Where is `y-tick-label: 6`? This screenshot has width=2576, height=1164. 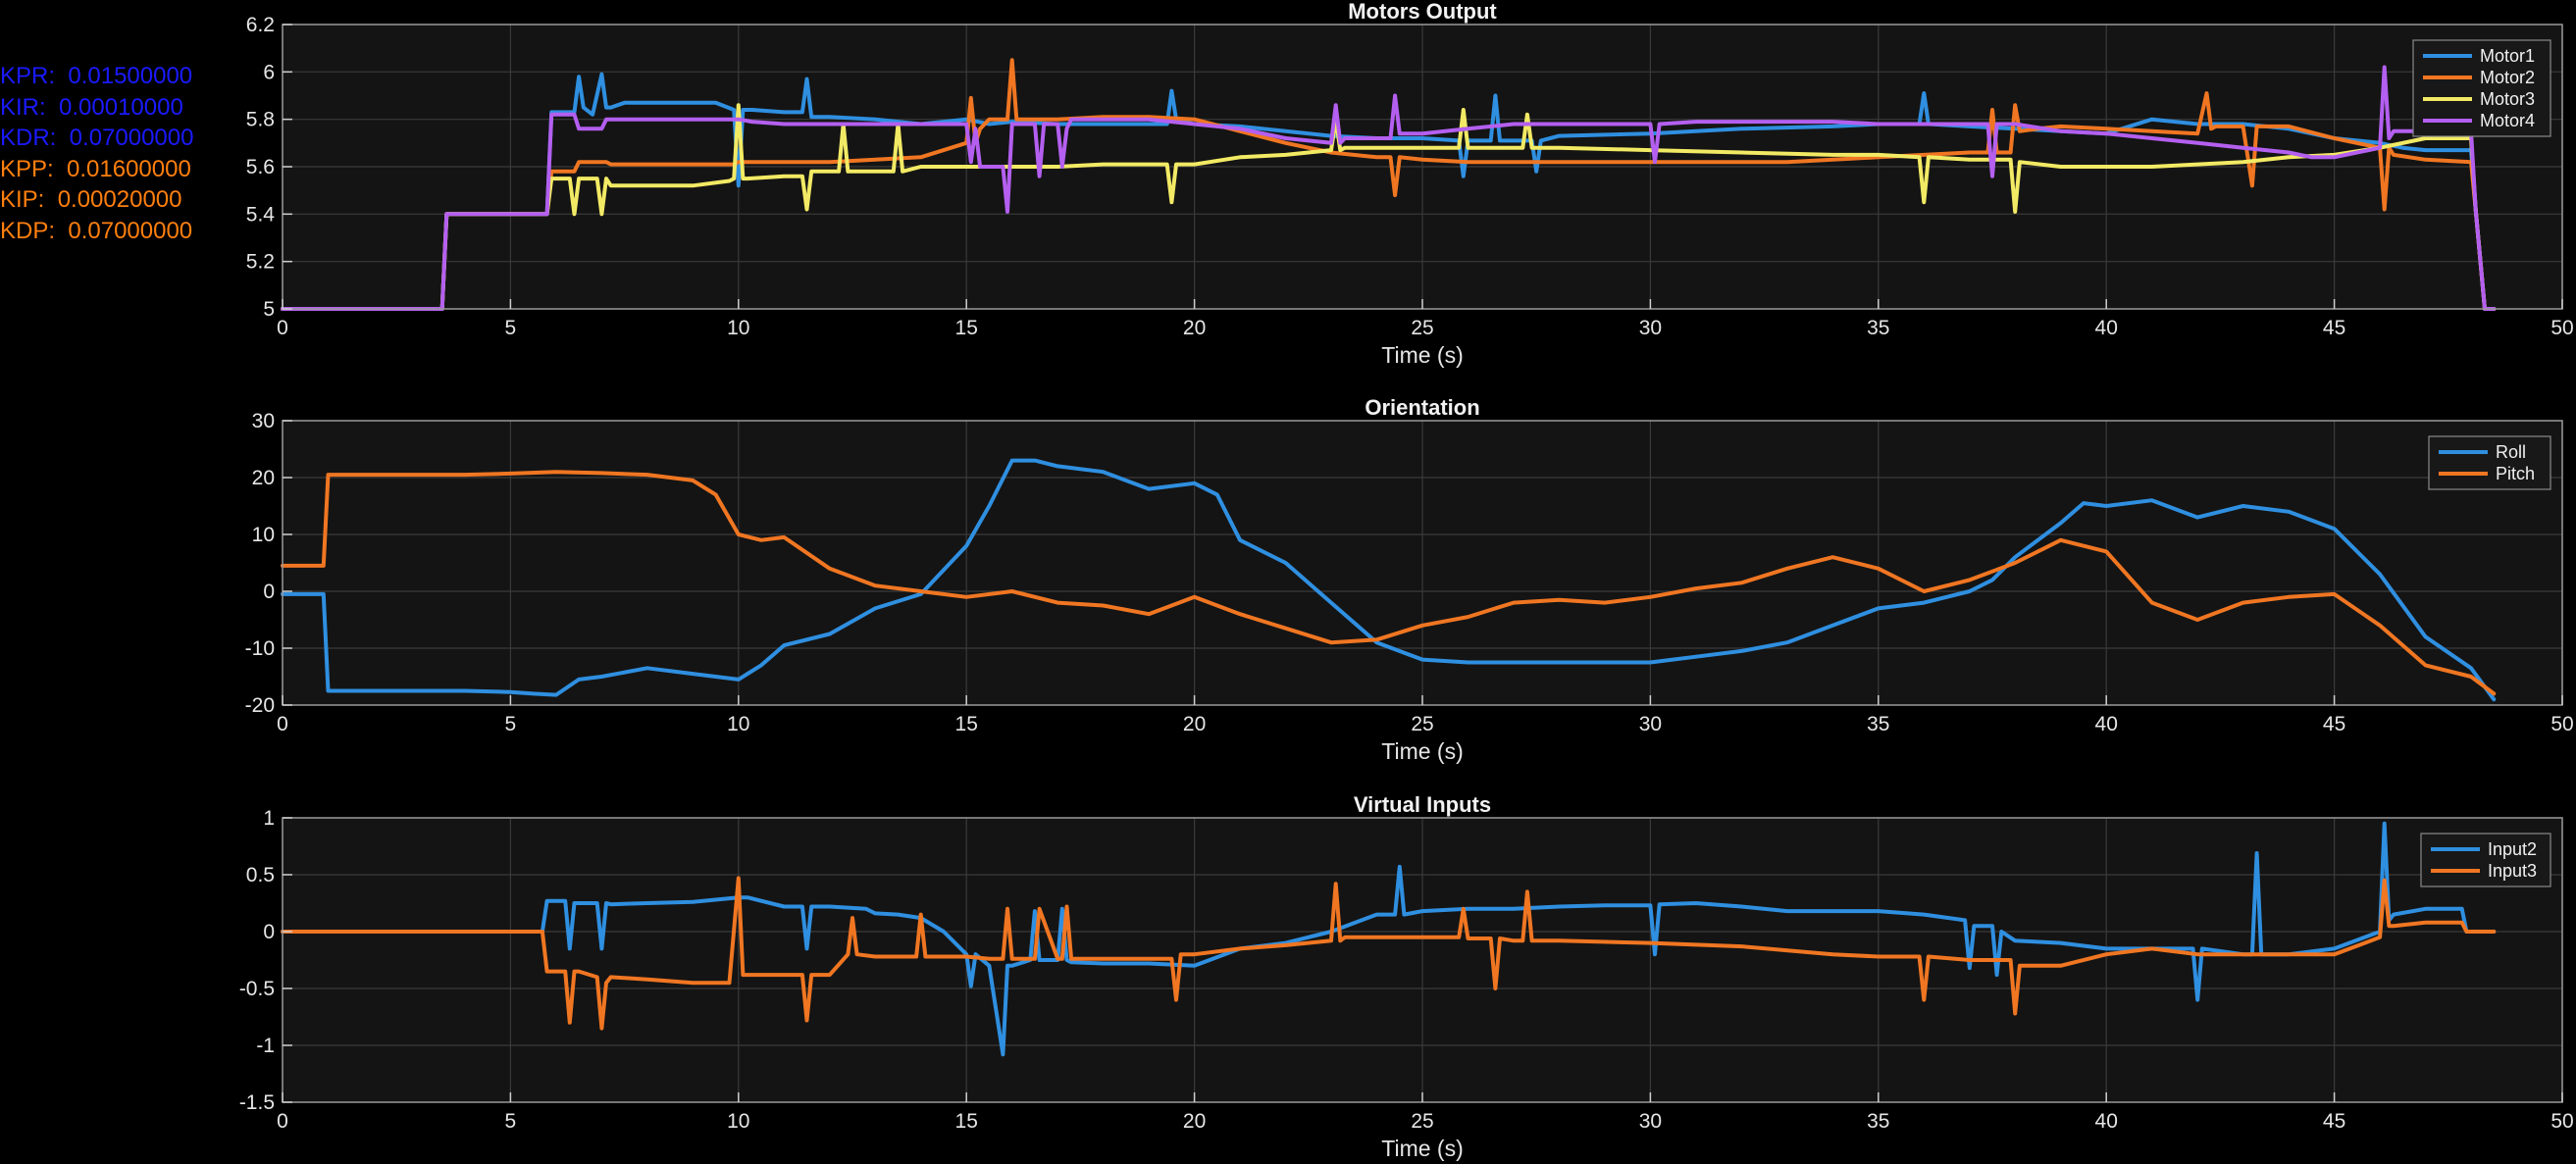 y-tick-label: 6 is located at coordinates (269, 72).